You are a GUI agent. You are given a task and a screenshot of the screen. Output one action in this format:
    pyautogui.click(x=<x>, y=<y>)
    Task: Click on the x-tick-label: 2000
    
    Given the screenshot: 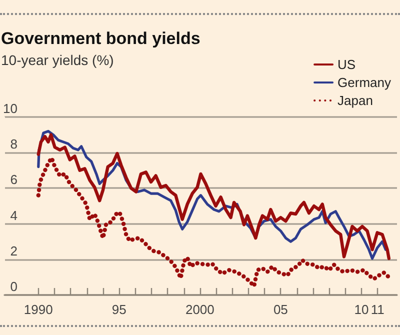 What is the action you would take?
    pyautogui.click(x=199, y=309)
    